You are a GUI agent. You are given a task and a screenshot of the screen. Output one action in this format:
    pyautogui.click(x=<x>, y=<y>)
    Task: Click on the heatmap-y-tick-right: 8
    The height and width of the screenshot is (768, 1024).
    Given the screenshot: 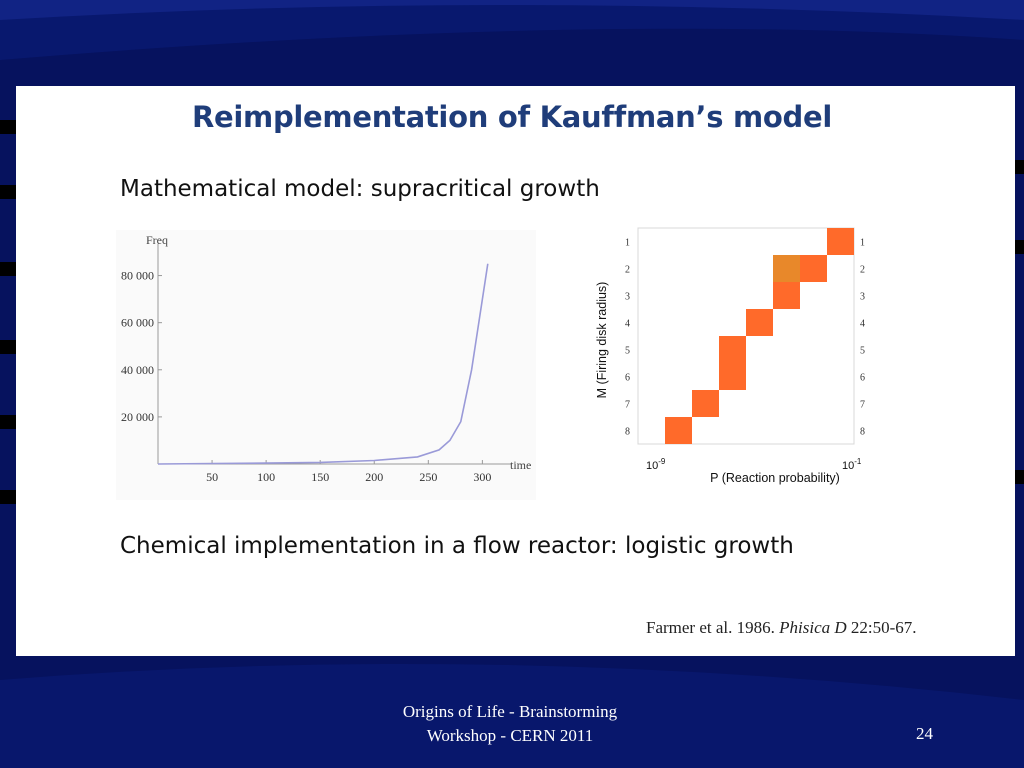 What is the action you would take?
    pyautogui.click(x=862, y=432)
    